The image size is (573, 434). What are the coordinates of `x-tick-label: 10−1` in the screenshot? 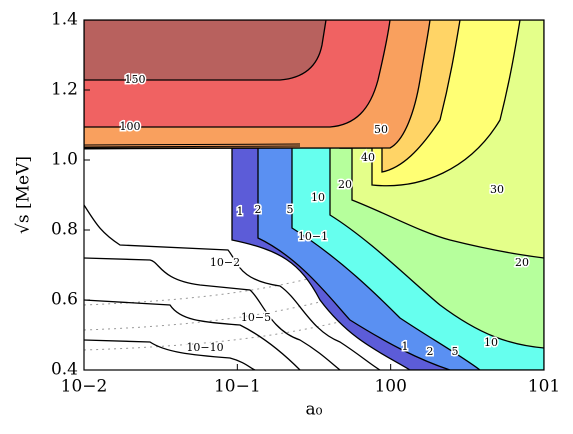 It's located at (237, 387).